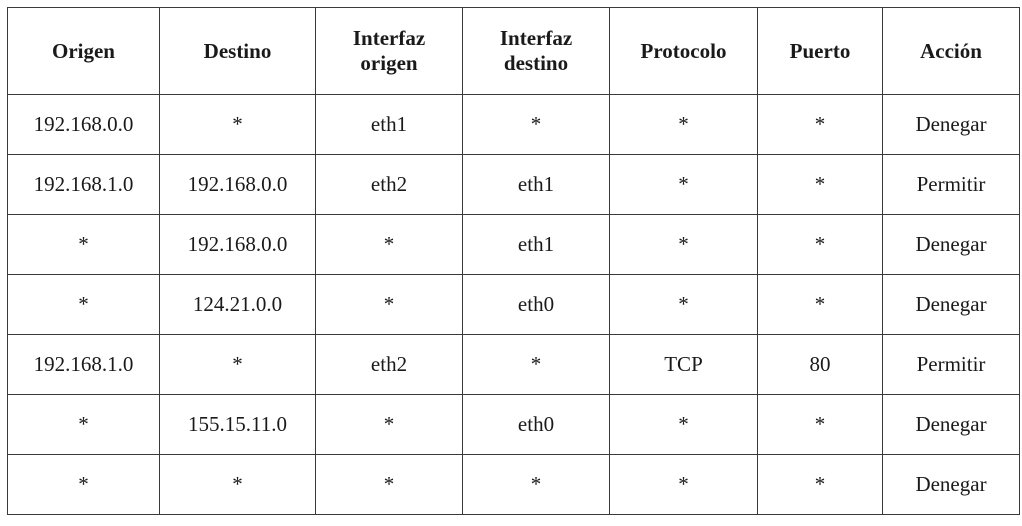 This screenshot has height=526, width=1022. I want to click on table-row: * 192.168.0.0 * eth1 * * Denegar, so click(513, 244).